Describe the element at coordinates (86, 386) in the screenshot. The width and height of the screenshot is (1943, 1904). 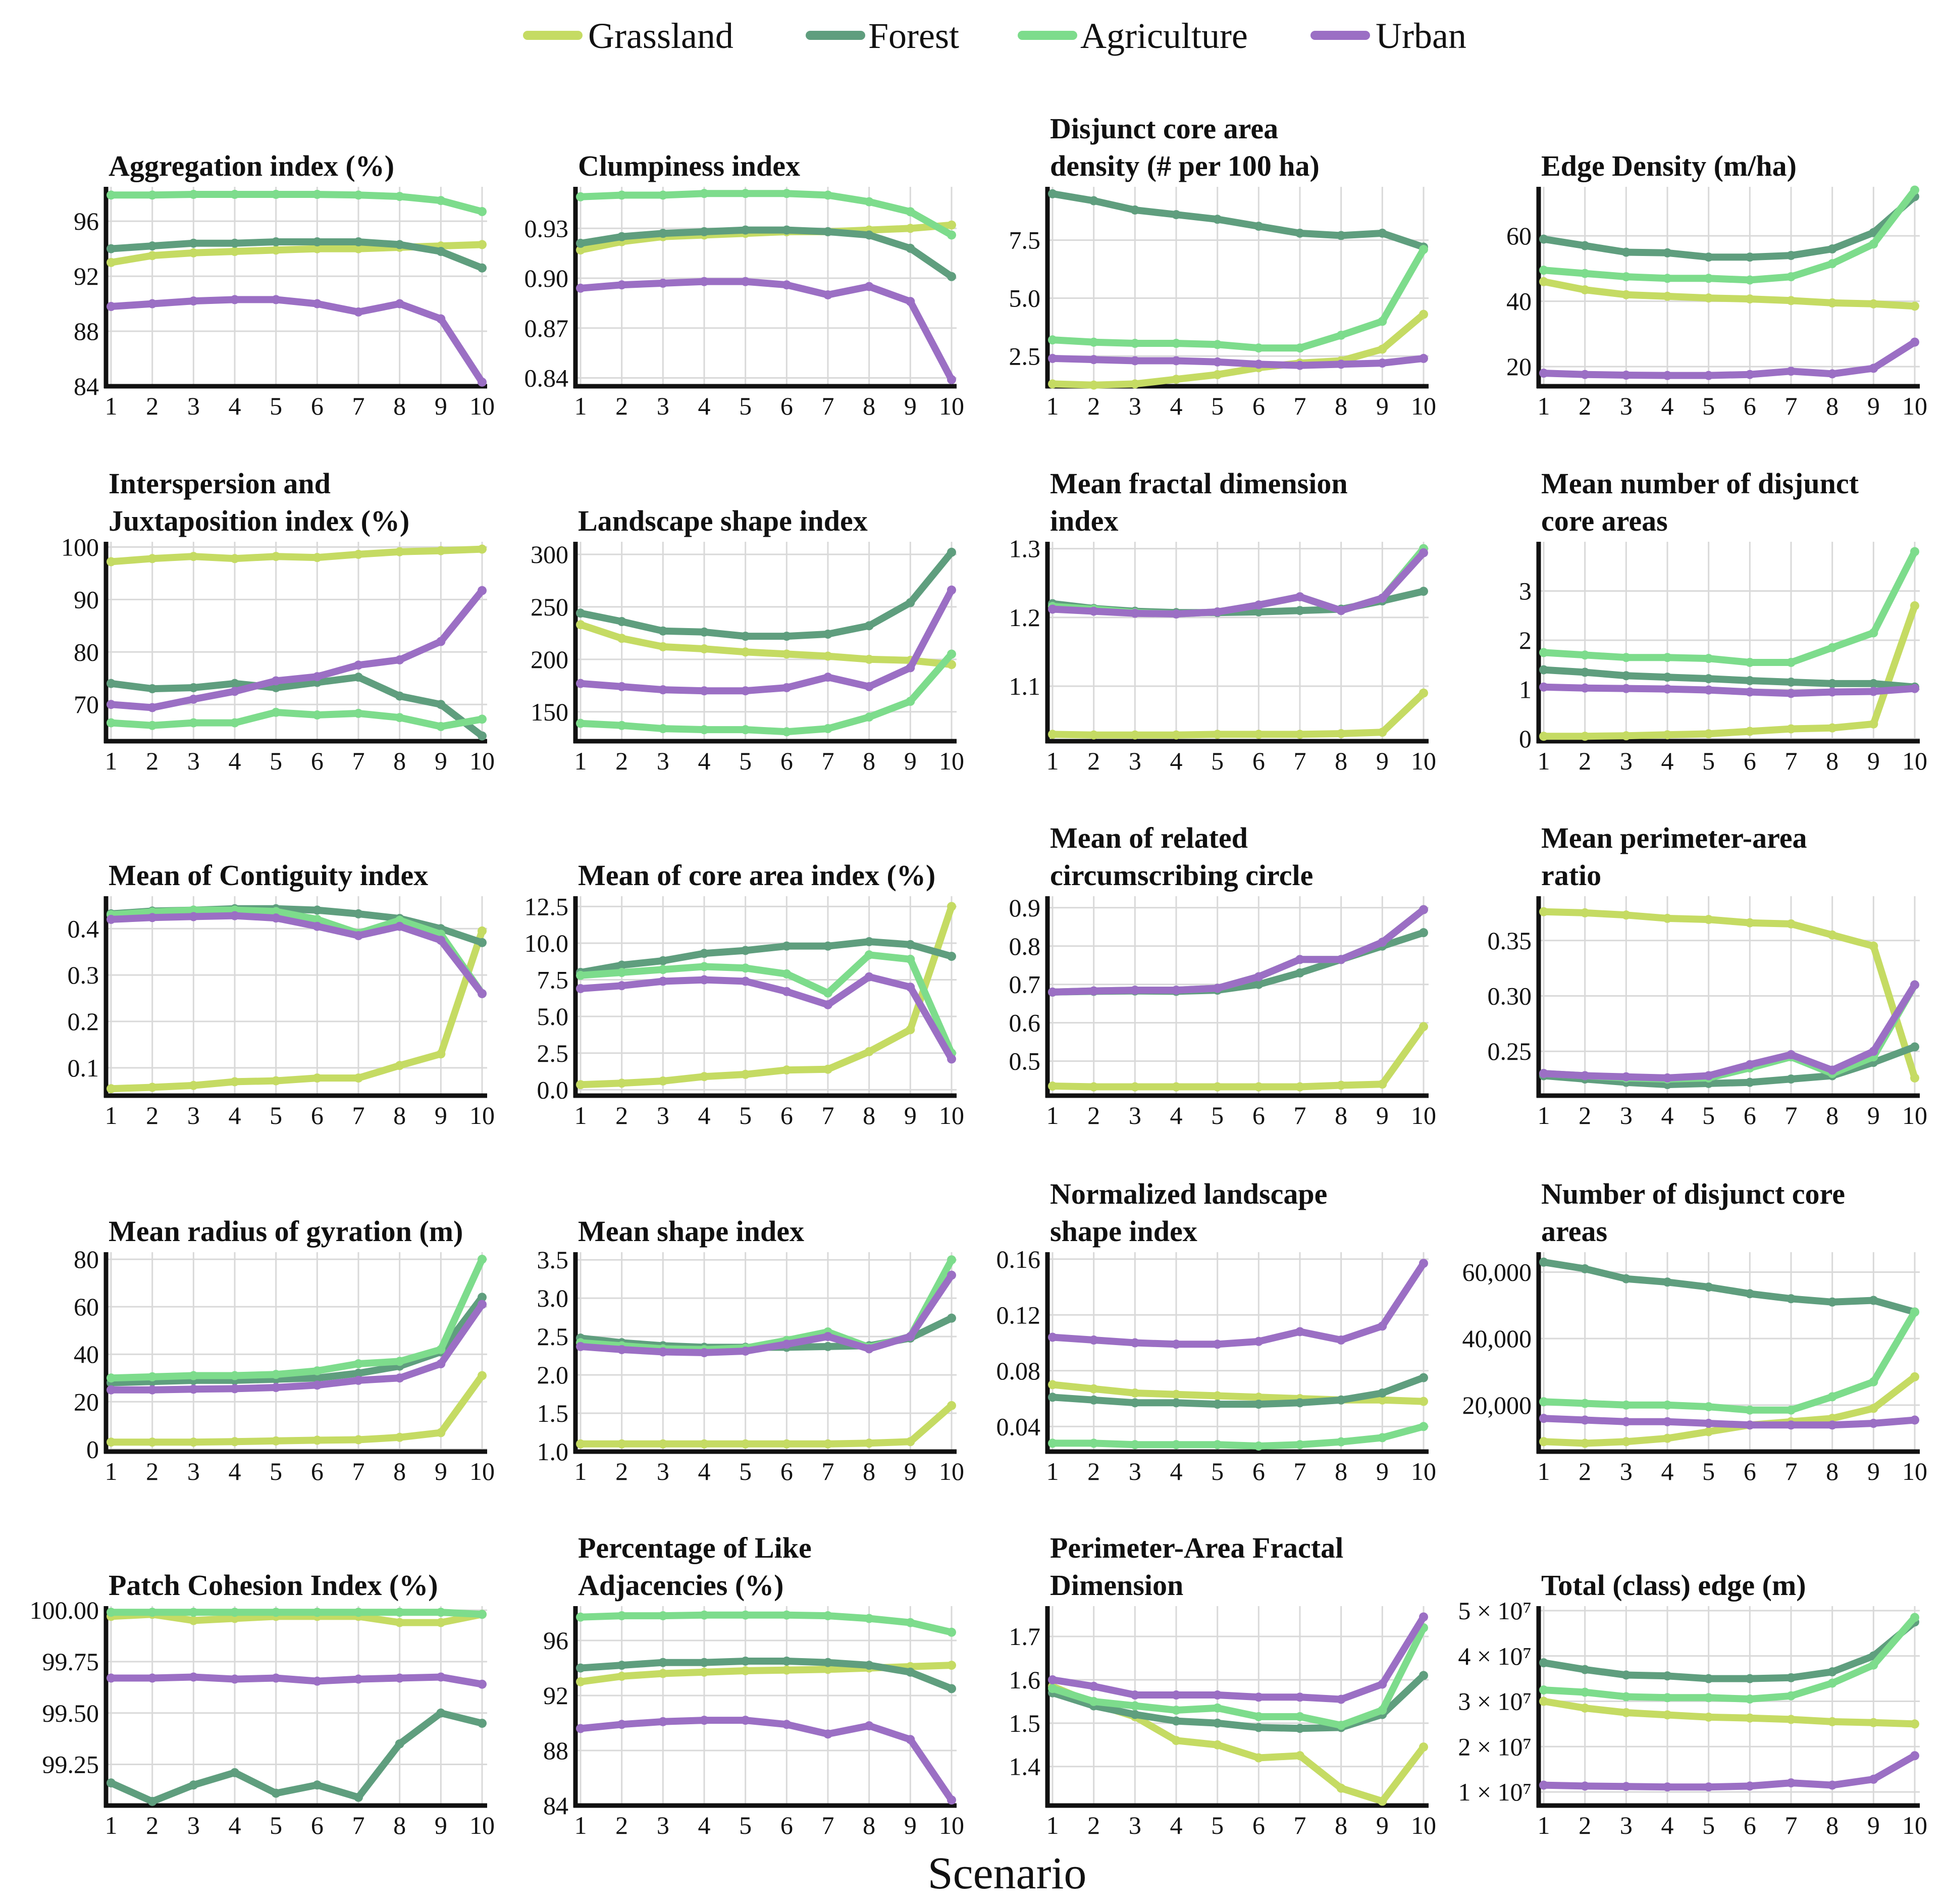
I see `y-tick-label: 84` at that location.